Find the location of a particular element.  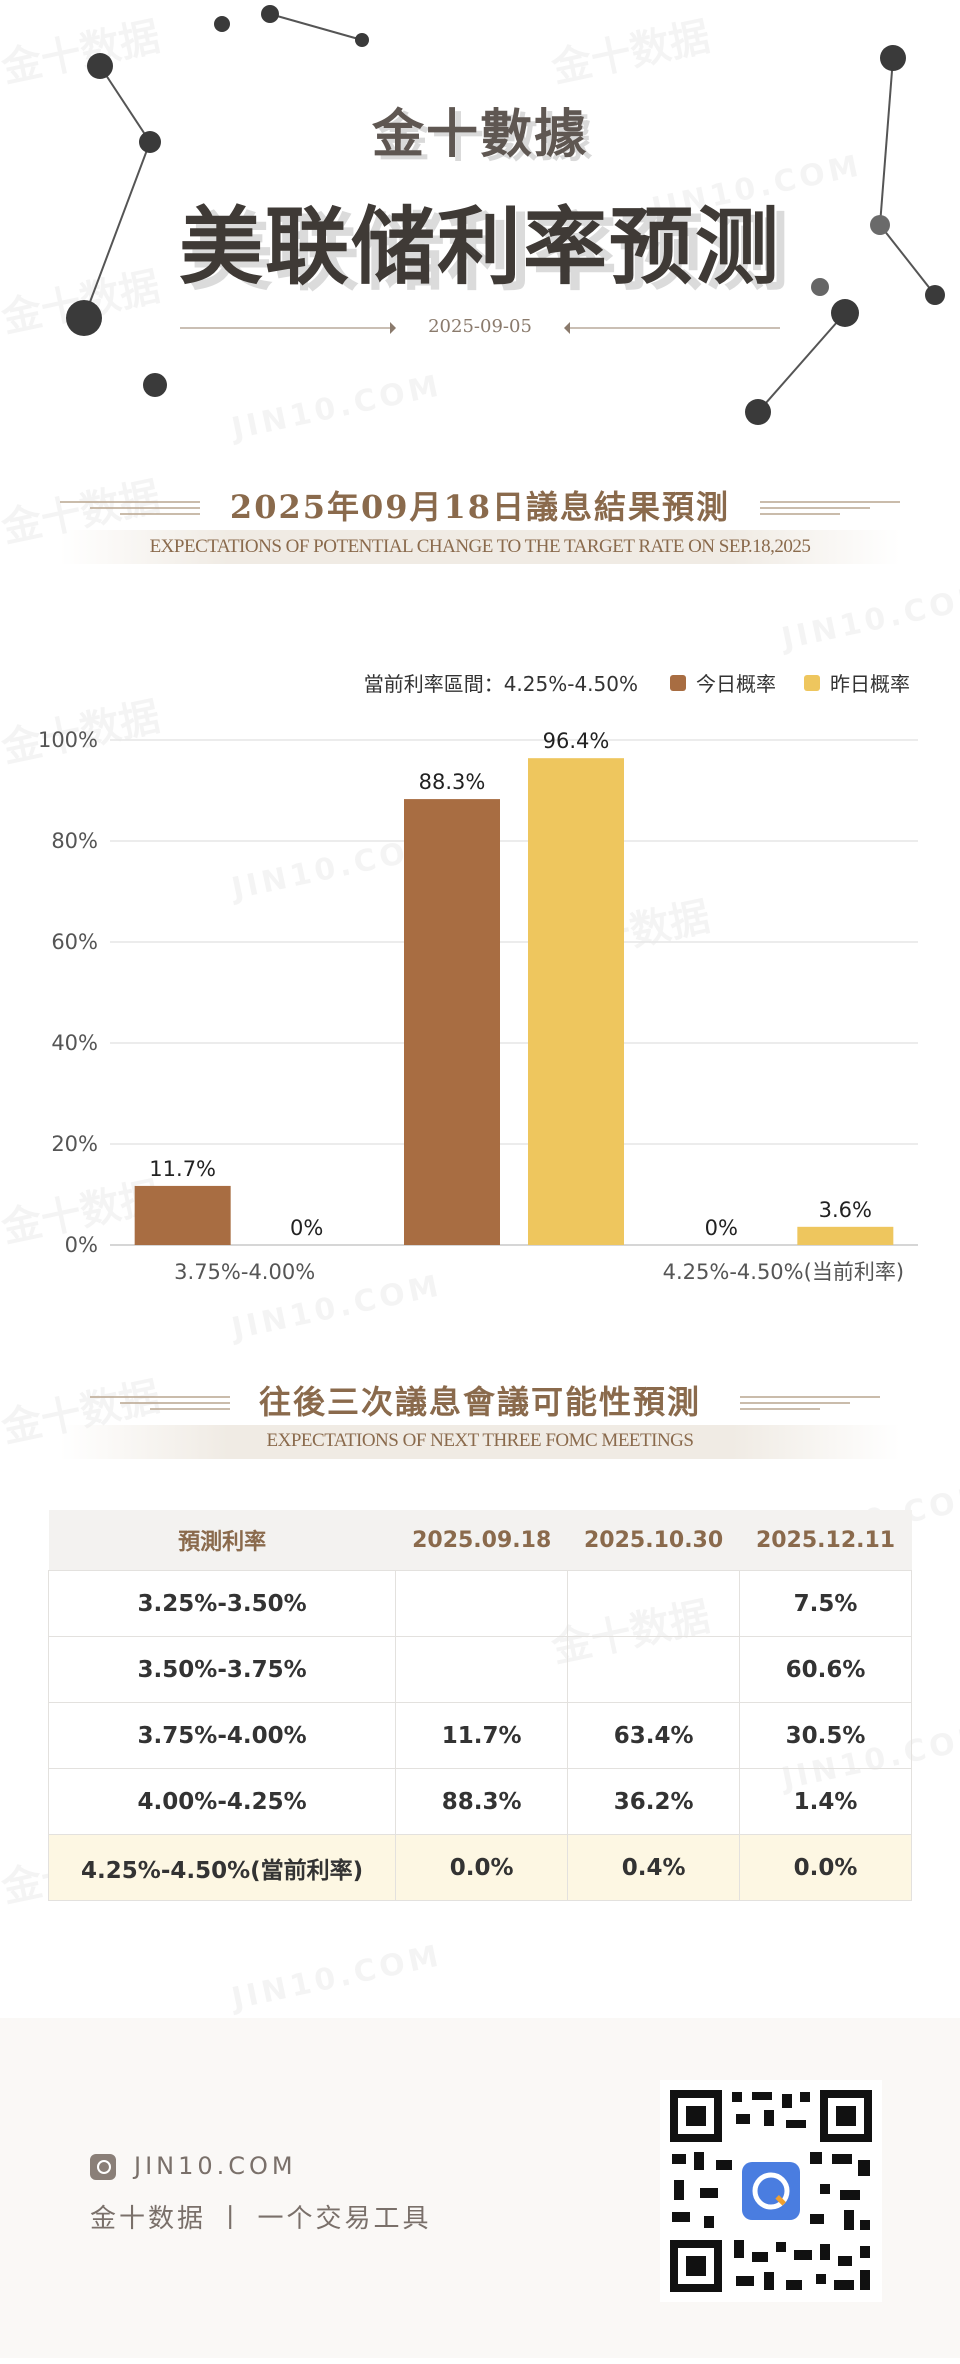

table-cell: 3.50%-3.75% is located at coordinates (222, 1669).